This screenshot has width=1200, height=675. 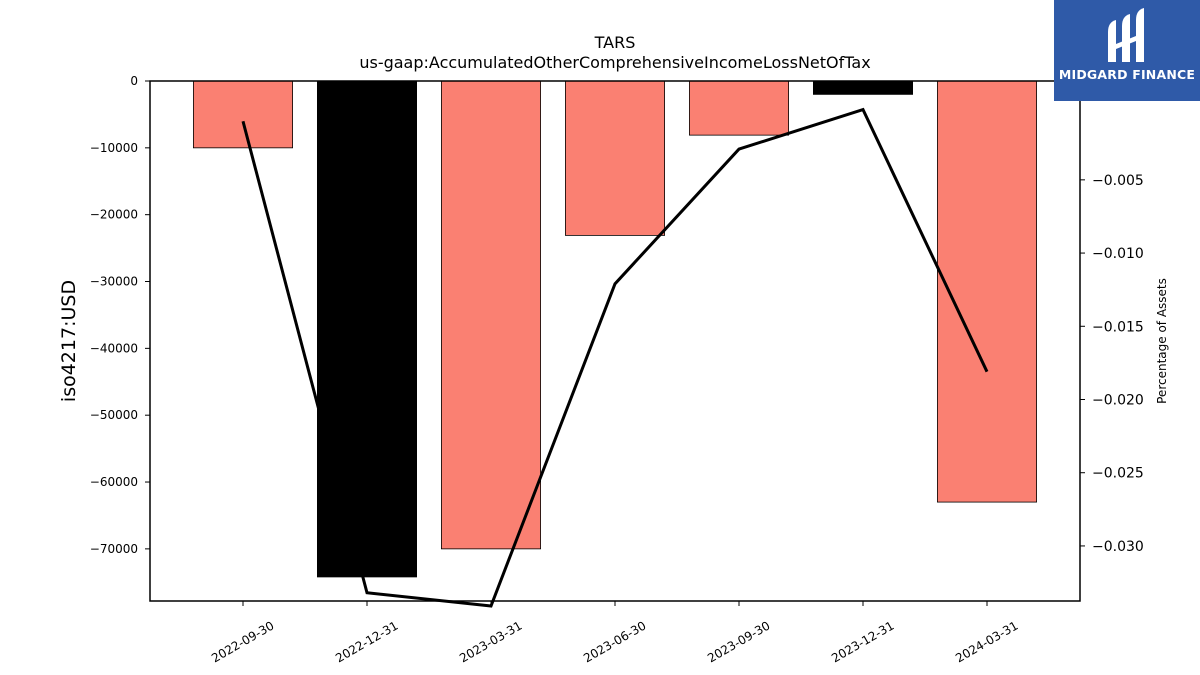 I want to click on logo-text: MIDGARD FINANCE, so click(x=1127, y=74).